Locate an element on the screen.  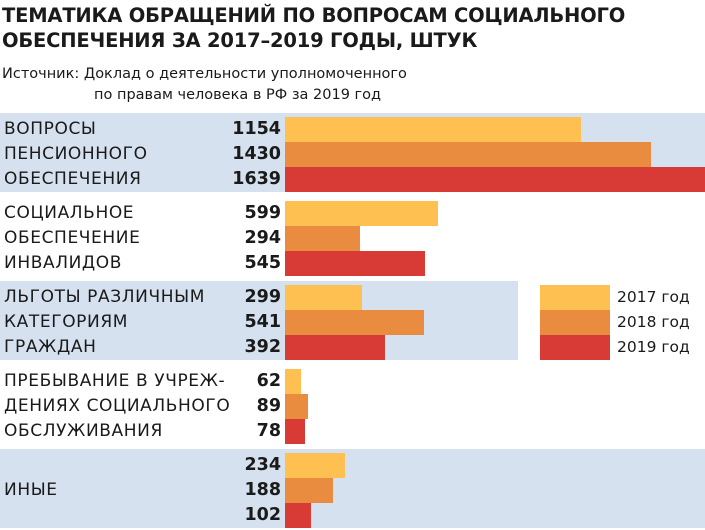
category-label-line: ОБЕСПЕЧЕНИЕ is located at coordinates (72, 238).